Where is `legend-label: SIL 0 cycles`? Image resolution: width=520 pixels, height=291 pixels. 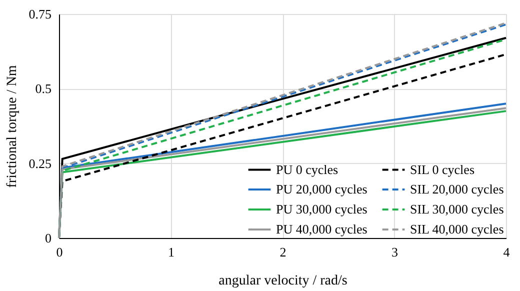 legend-label: SIL 0 cycles is located at coordinates (442, 169).